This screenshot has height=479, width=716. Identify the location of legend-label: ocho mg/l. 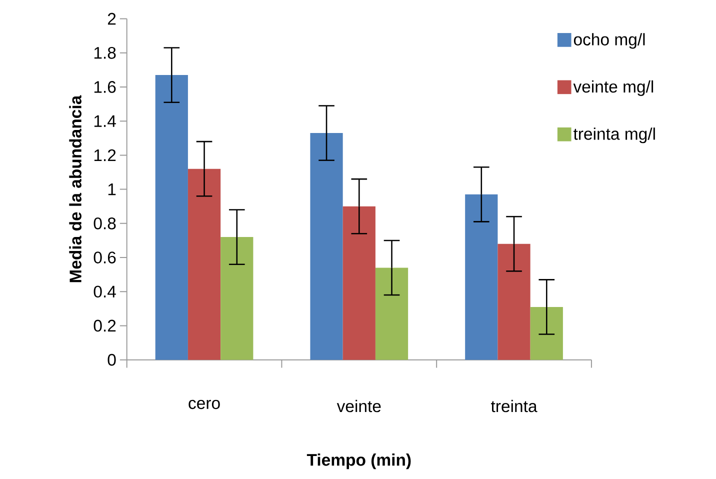
(609, 40).